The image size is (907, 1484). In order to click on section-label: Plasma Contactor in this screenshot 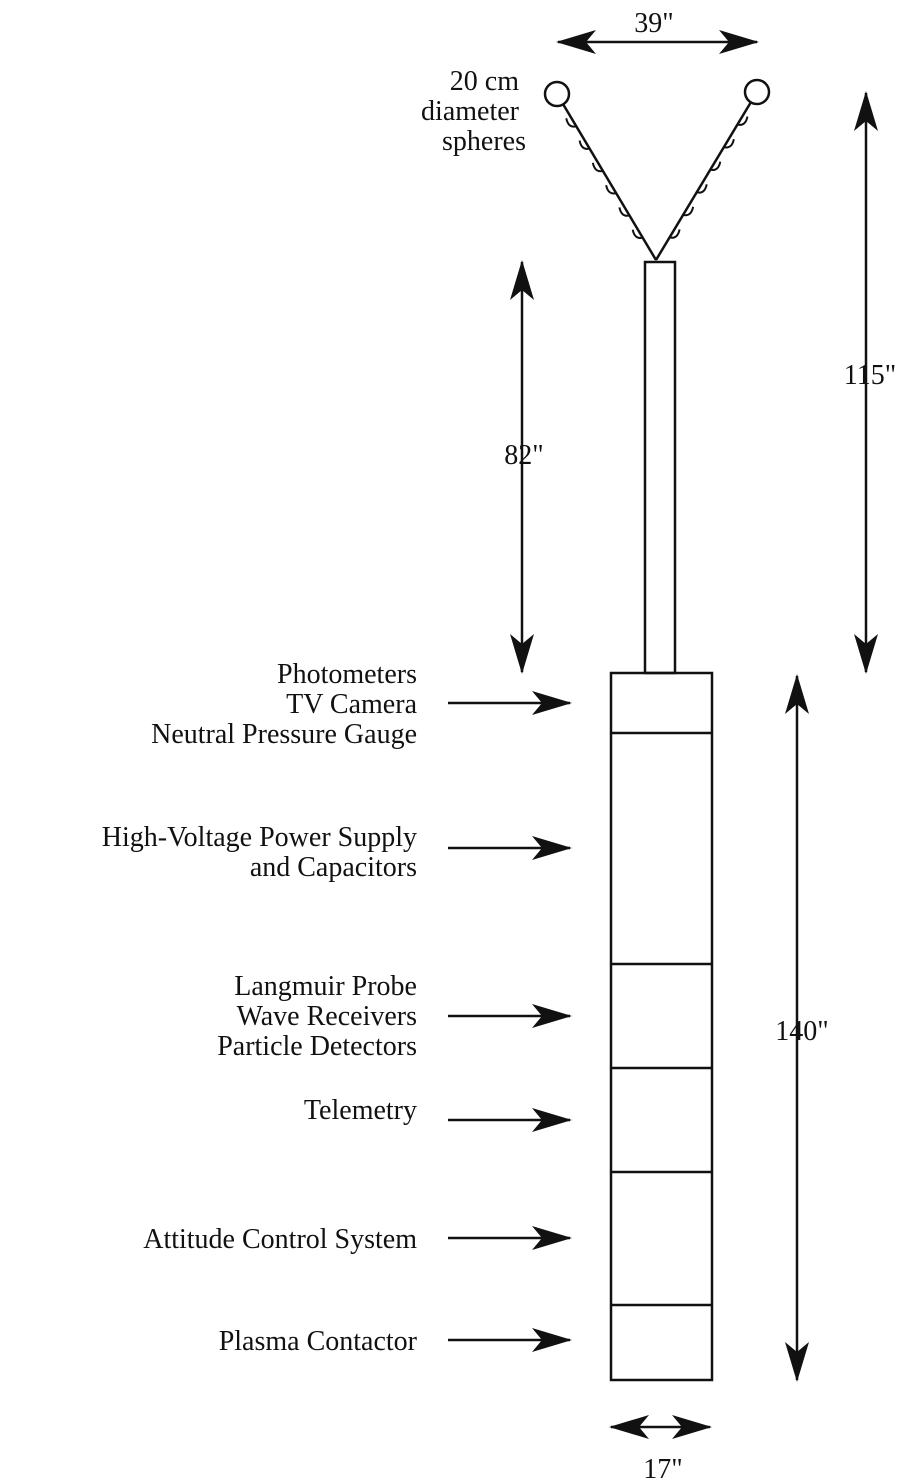, I will do `click(318, 1341)`.